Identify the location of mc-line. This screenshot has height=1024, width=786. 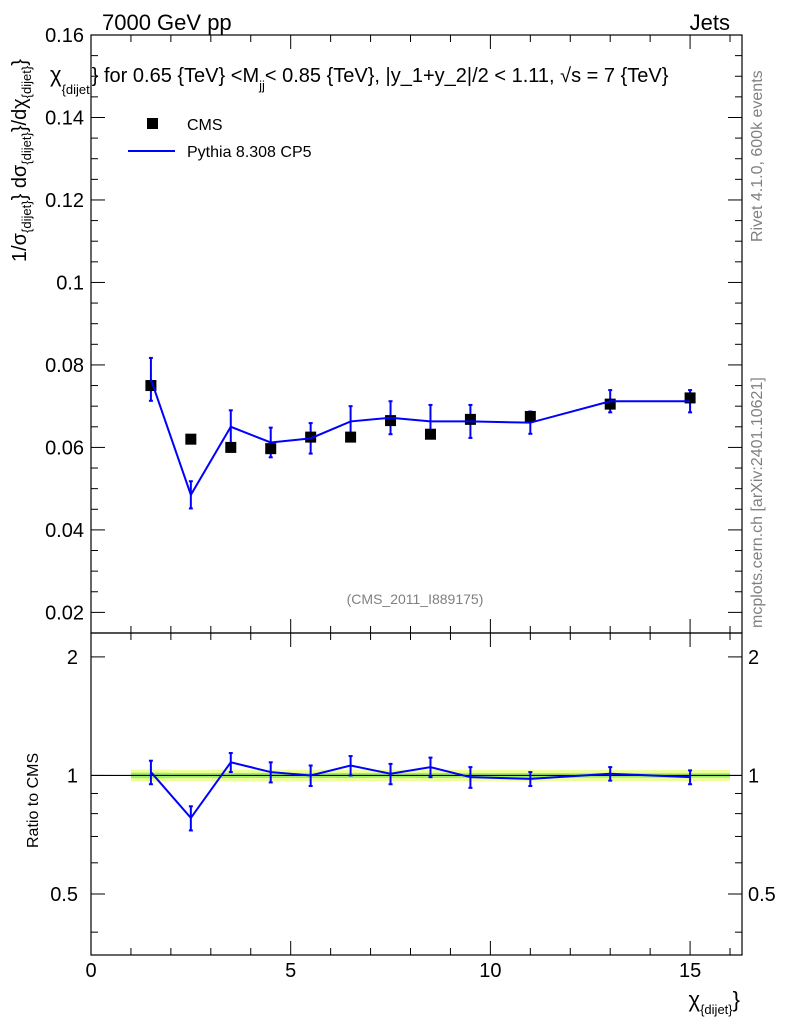
(420, 438).